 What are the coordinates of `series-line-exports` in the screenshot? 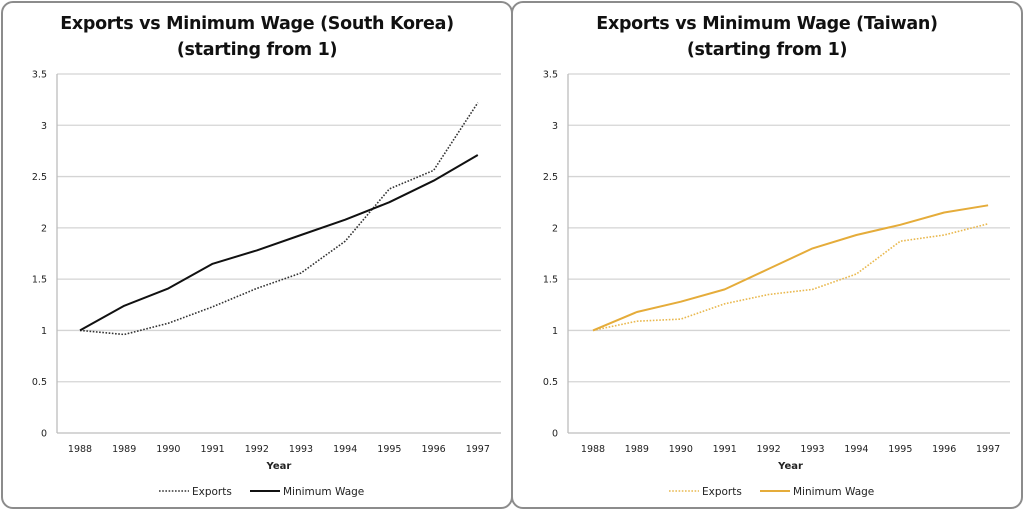 It's located at (790, 277).